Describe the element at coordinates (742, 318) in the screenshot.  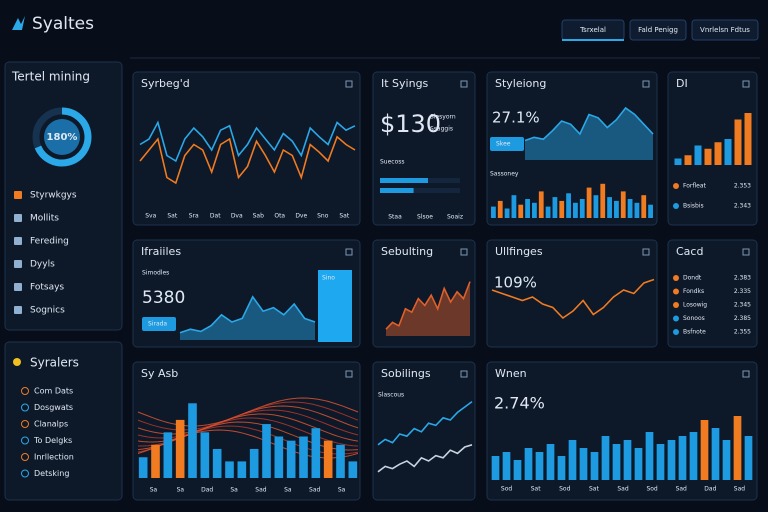
I see `legend-value: 2.385` at that location.